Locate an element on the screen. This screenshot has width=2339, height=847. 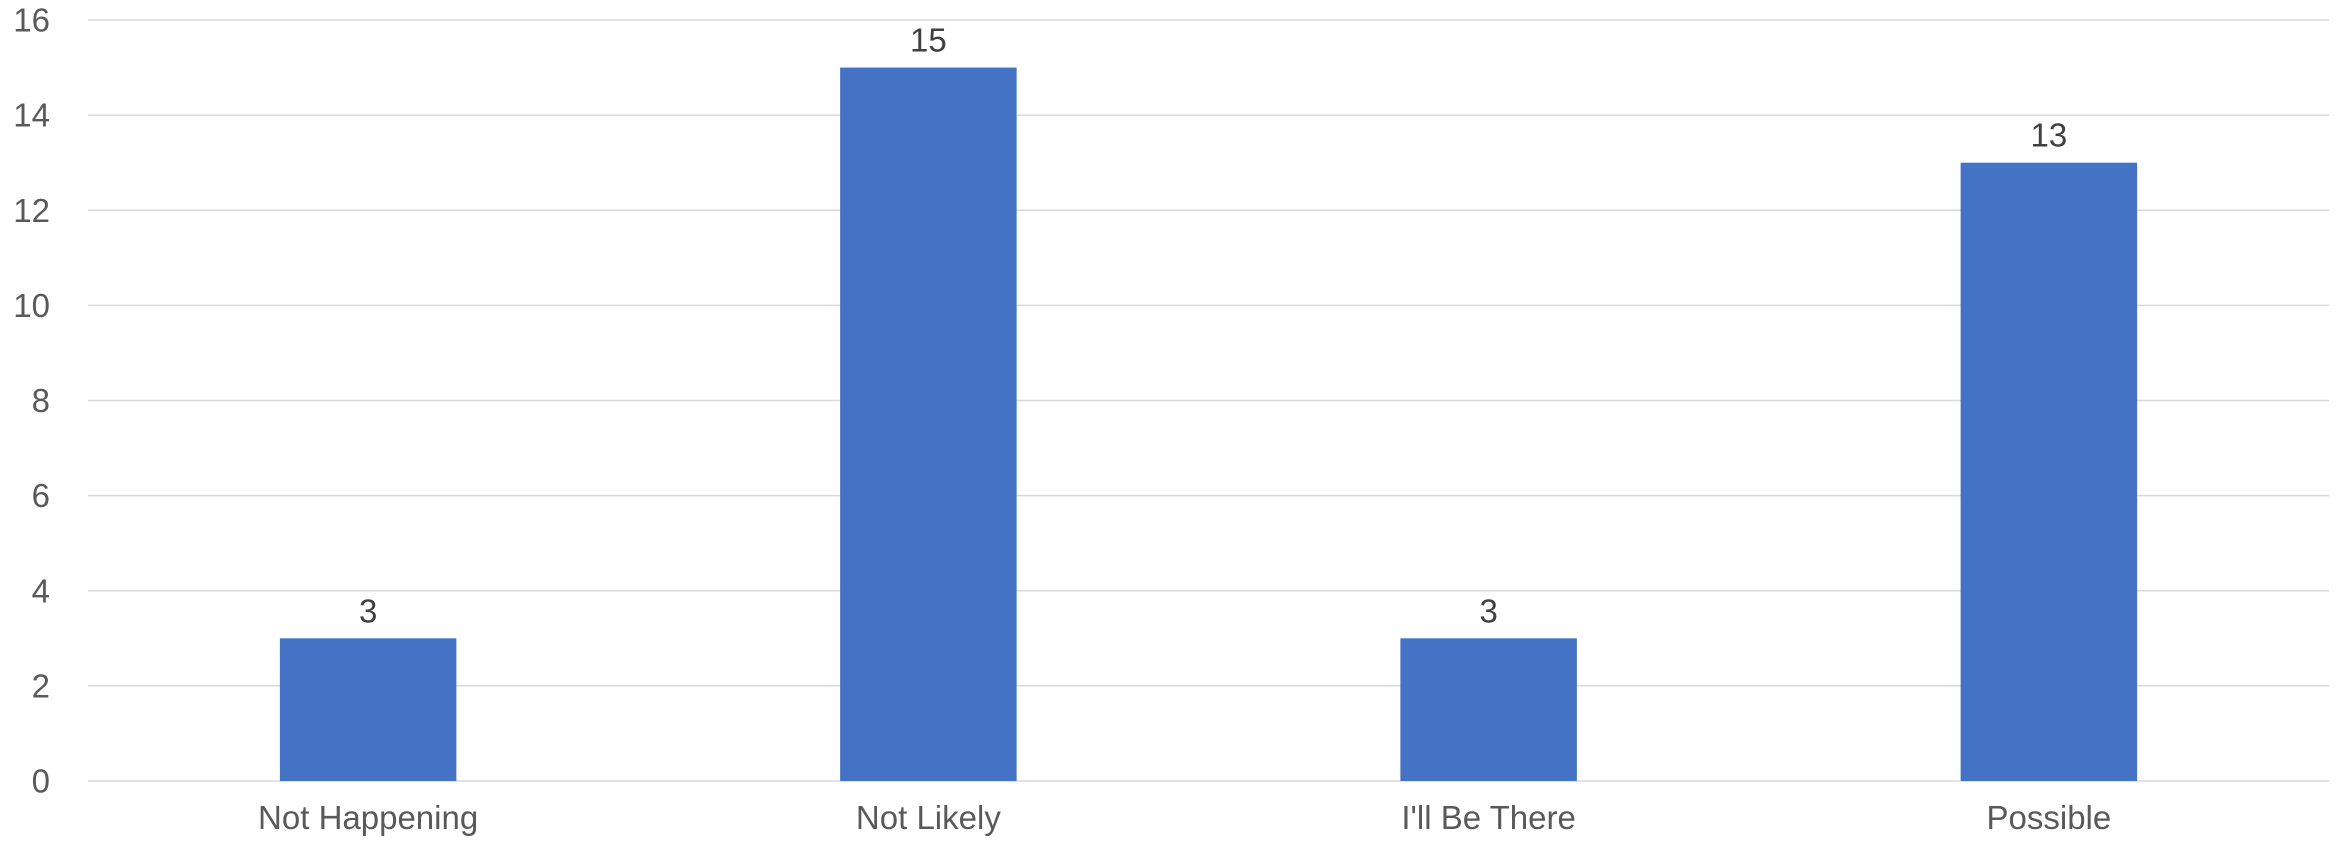
y-tick-label: 8 is located at coordinates (41, 400).